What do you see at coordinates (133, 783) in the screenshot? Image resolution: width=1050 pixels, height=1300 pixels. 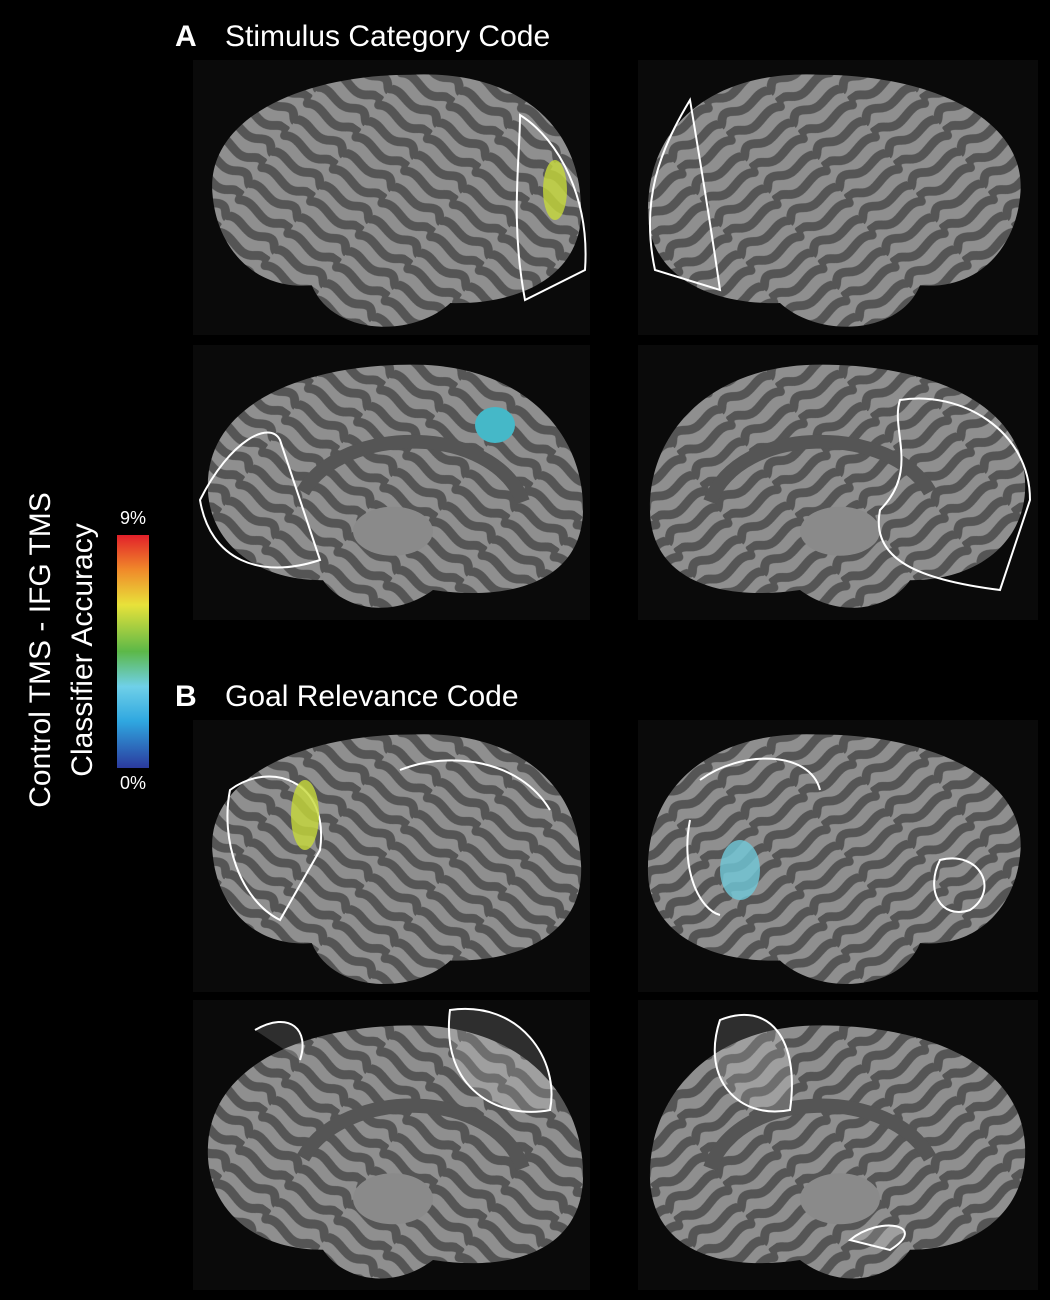 I see `colorbar-tick-label: 0%` at bounding box center [133, 783].